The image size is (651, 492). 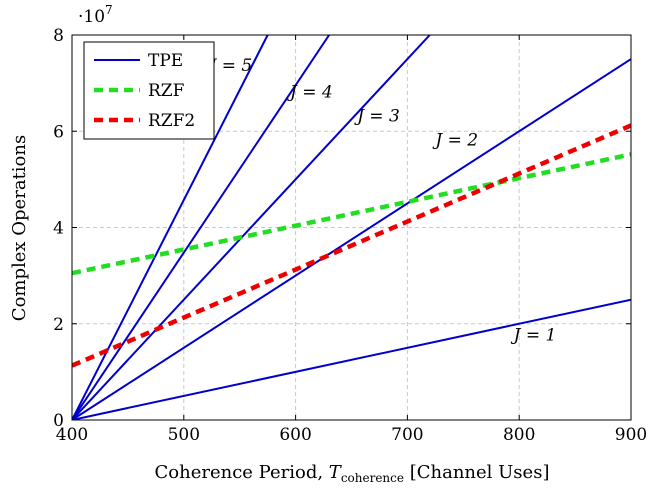 What do you see at coordinates (72, 435) in the screenshot?
I see `x-tick-label: 400` at bounding box center [72, 435].